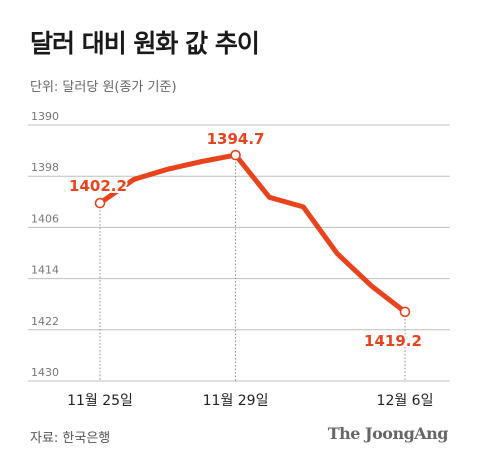 This screenshot has height=463, width=480. What do you see at coordinates (45, 372) in the screenshot?
I see `y-tick-label: 1430` at bounding box center [45, 372].